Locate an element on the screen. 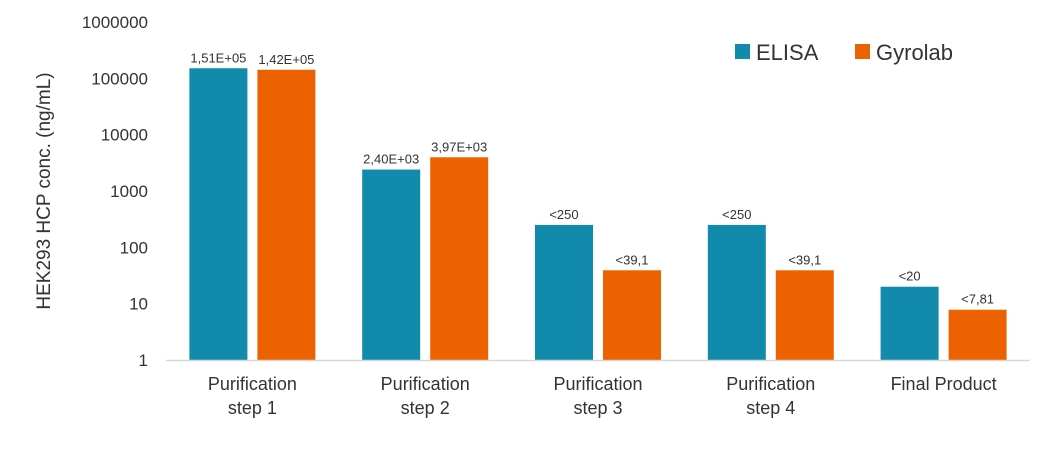 This screenshot has height=449, width=1051. data-label: 1,51E+05 is located at coordinates (218, 57).